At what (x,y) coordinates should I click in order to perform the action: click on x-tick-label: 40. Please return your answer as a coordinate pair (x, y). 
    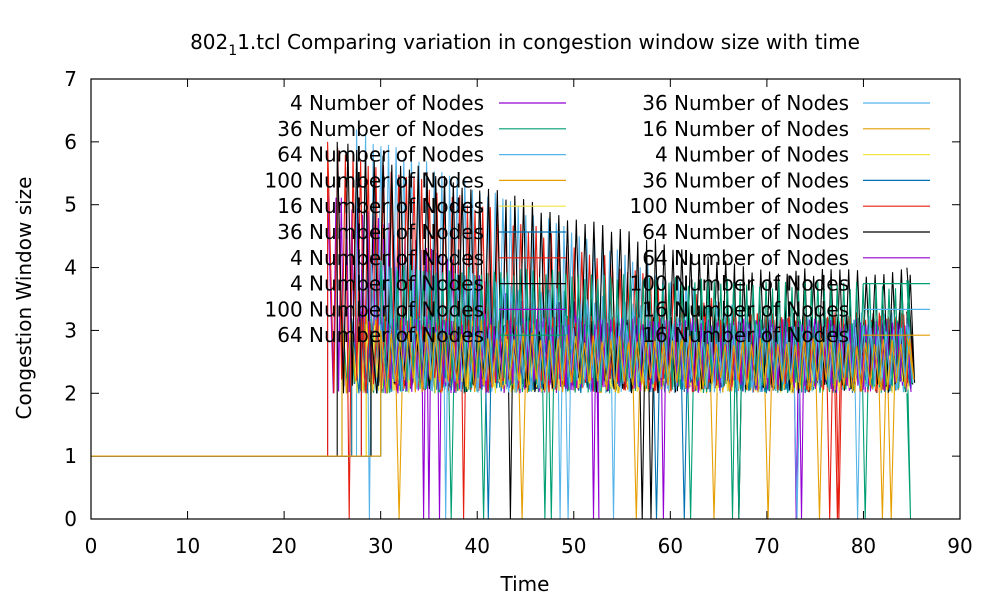
    Looking at the image, I should click on (476, 546).